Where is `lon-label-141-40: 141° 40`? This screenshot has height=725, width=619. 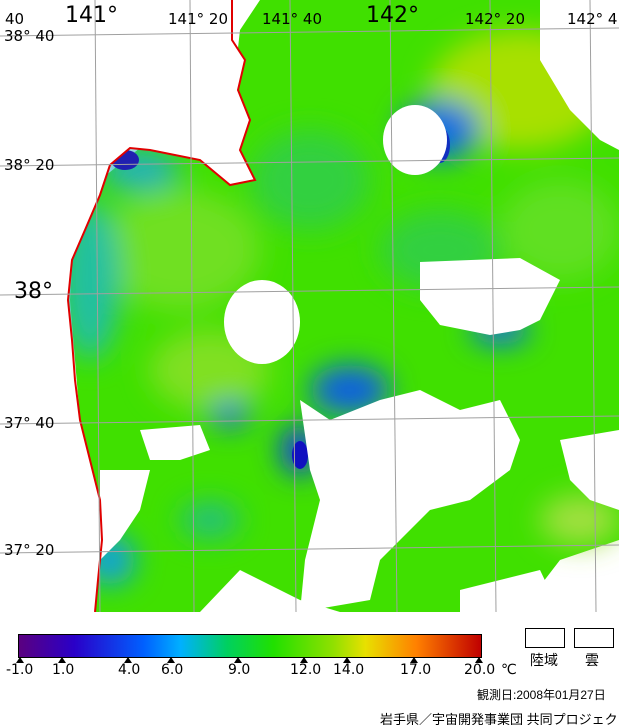 lon-label-141-40: 141° 40 is located at coordinates (292, 19).